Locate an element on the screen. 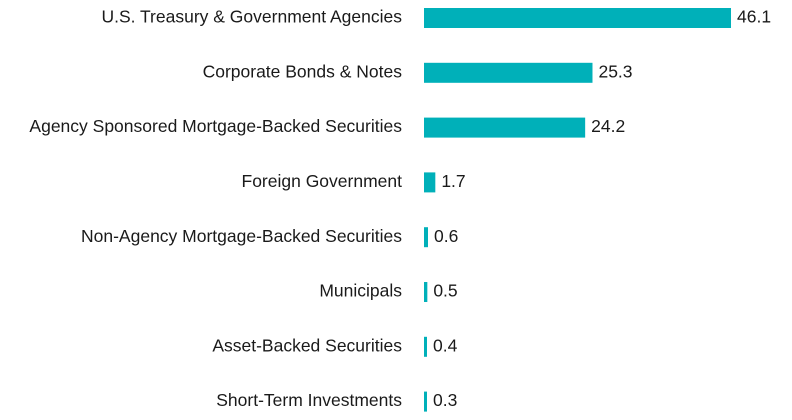 This screenshot has width=792, height=420. category-label: Short-Term Investments is located at coordinates (309, 400).